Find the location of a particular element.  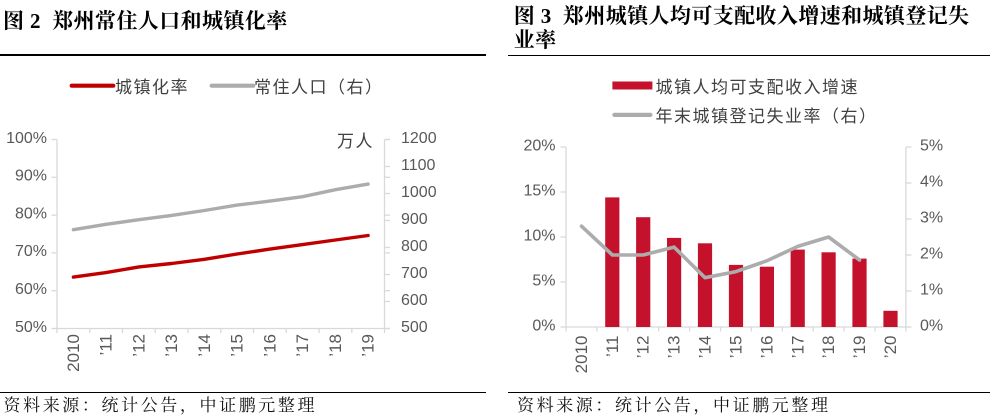

svg-text: 900 is located at coordinates (414, 219).